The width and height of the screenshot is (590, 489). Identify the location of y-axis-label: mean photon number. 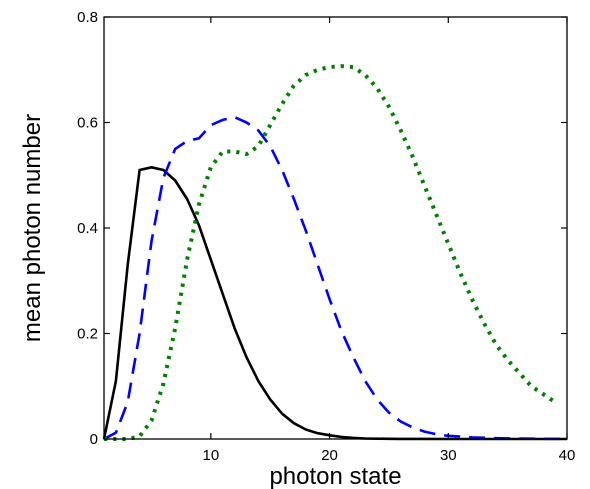
(32, 228).